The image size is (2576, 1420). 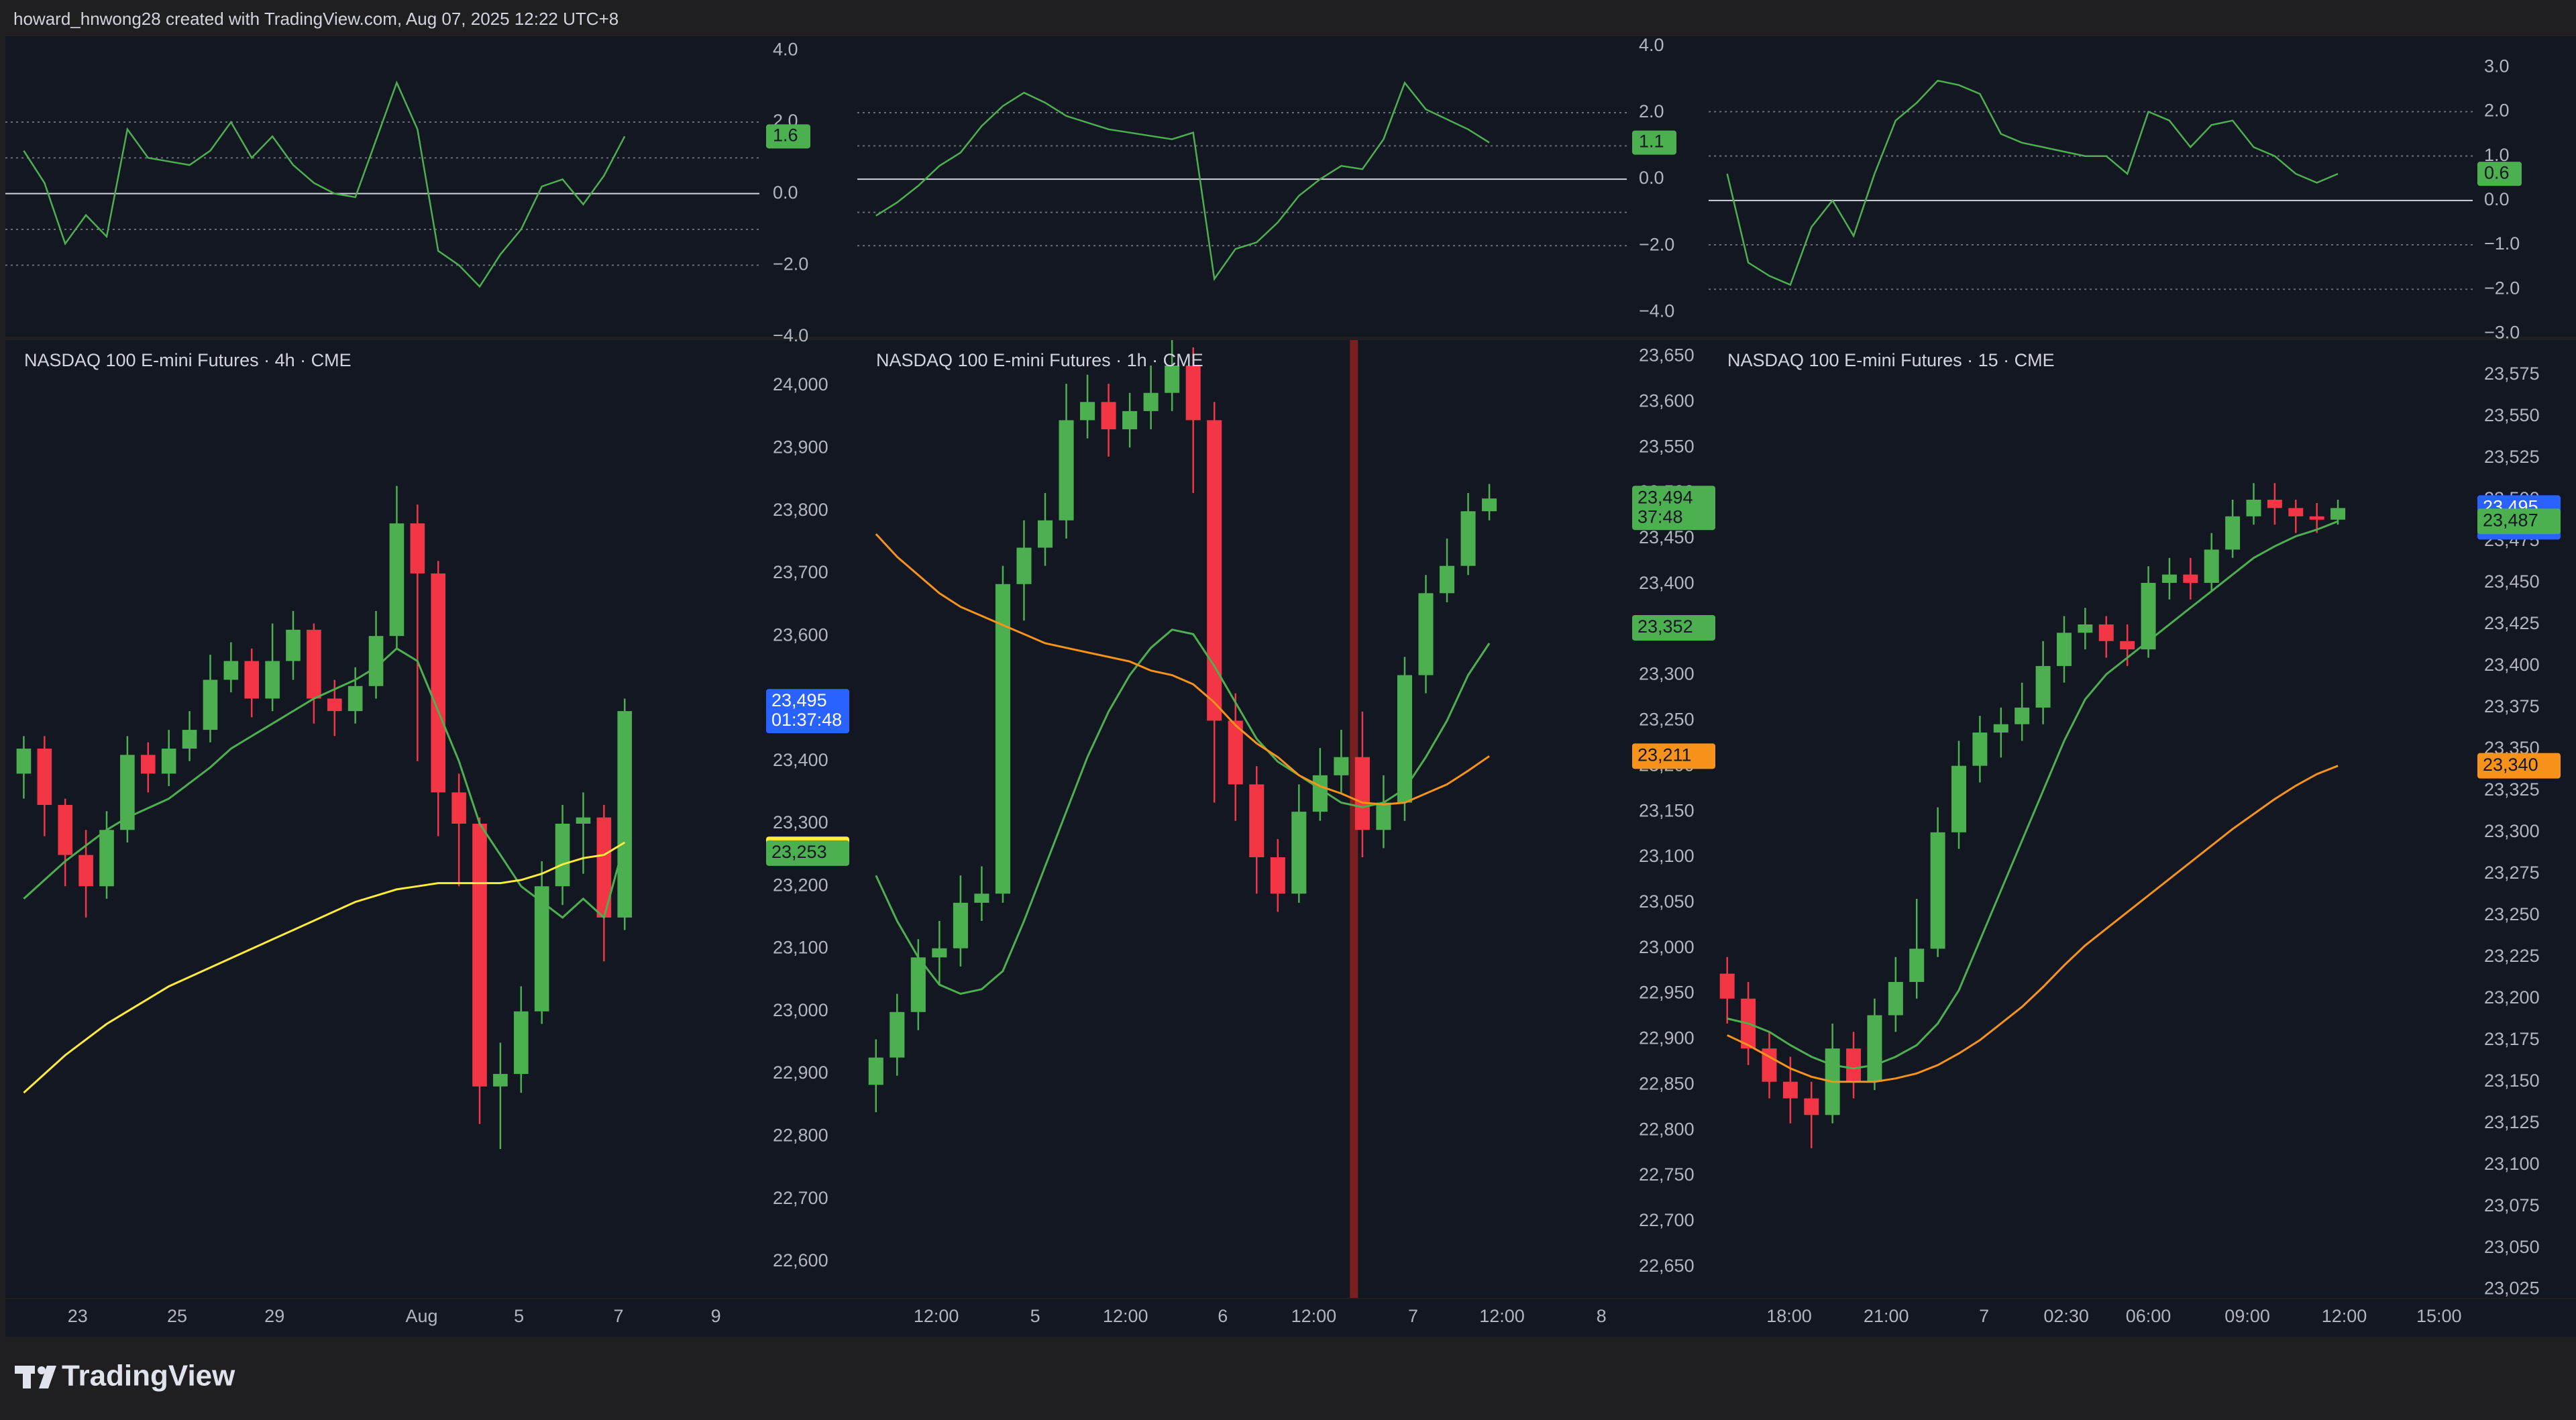 What do you see at coordinates (1667, 902) in the screenshot?
I see `y-tick-label: 23,050` at bounding box center [1667, 902].